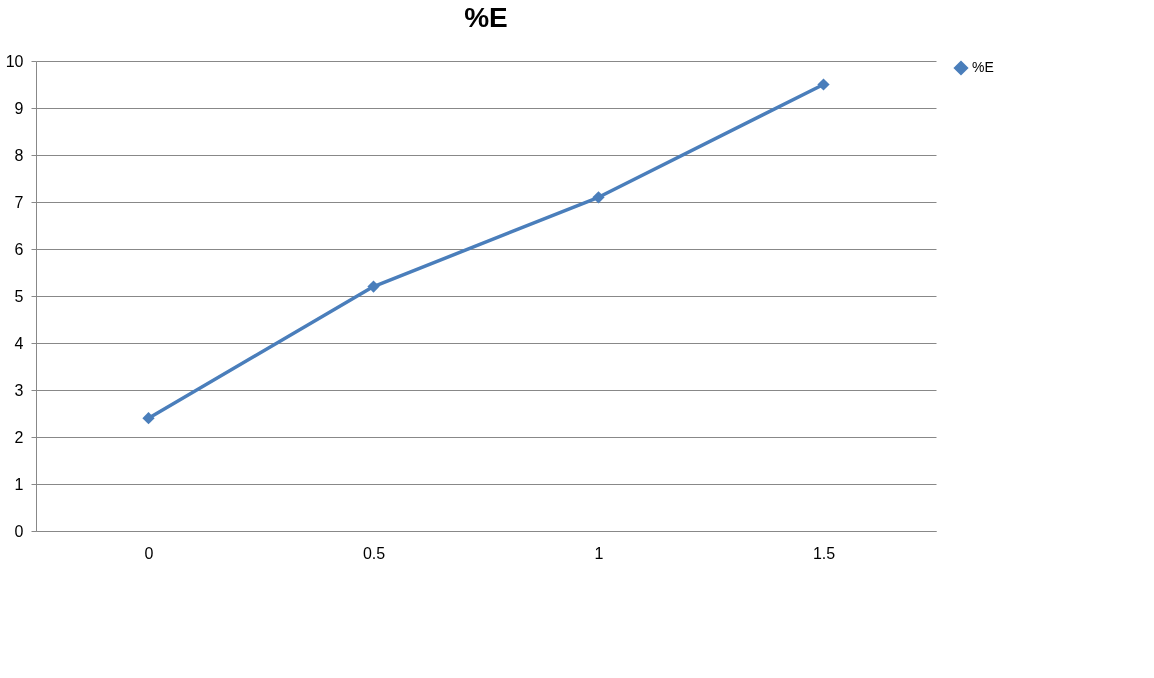  What do you see at coordinates (19, 108) in the screenshot?
I see `y-tick-label: 9` at bounding box center [19, 108].